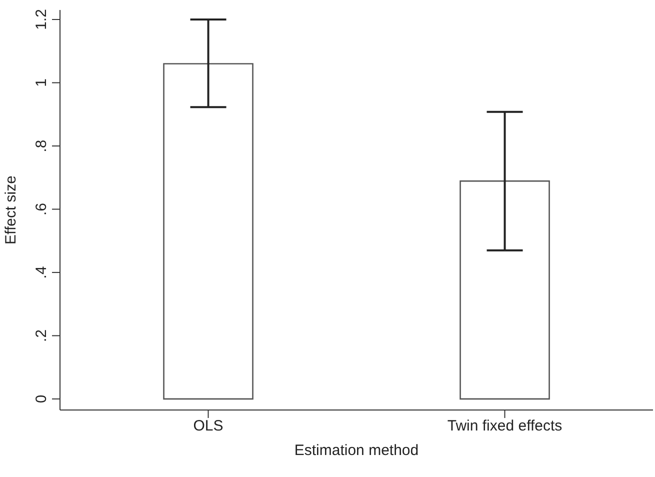 The height and width of the screenshot is (477, 655). I want to click on y-tick-label: .2, so click(41, 335).